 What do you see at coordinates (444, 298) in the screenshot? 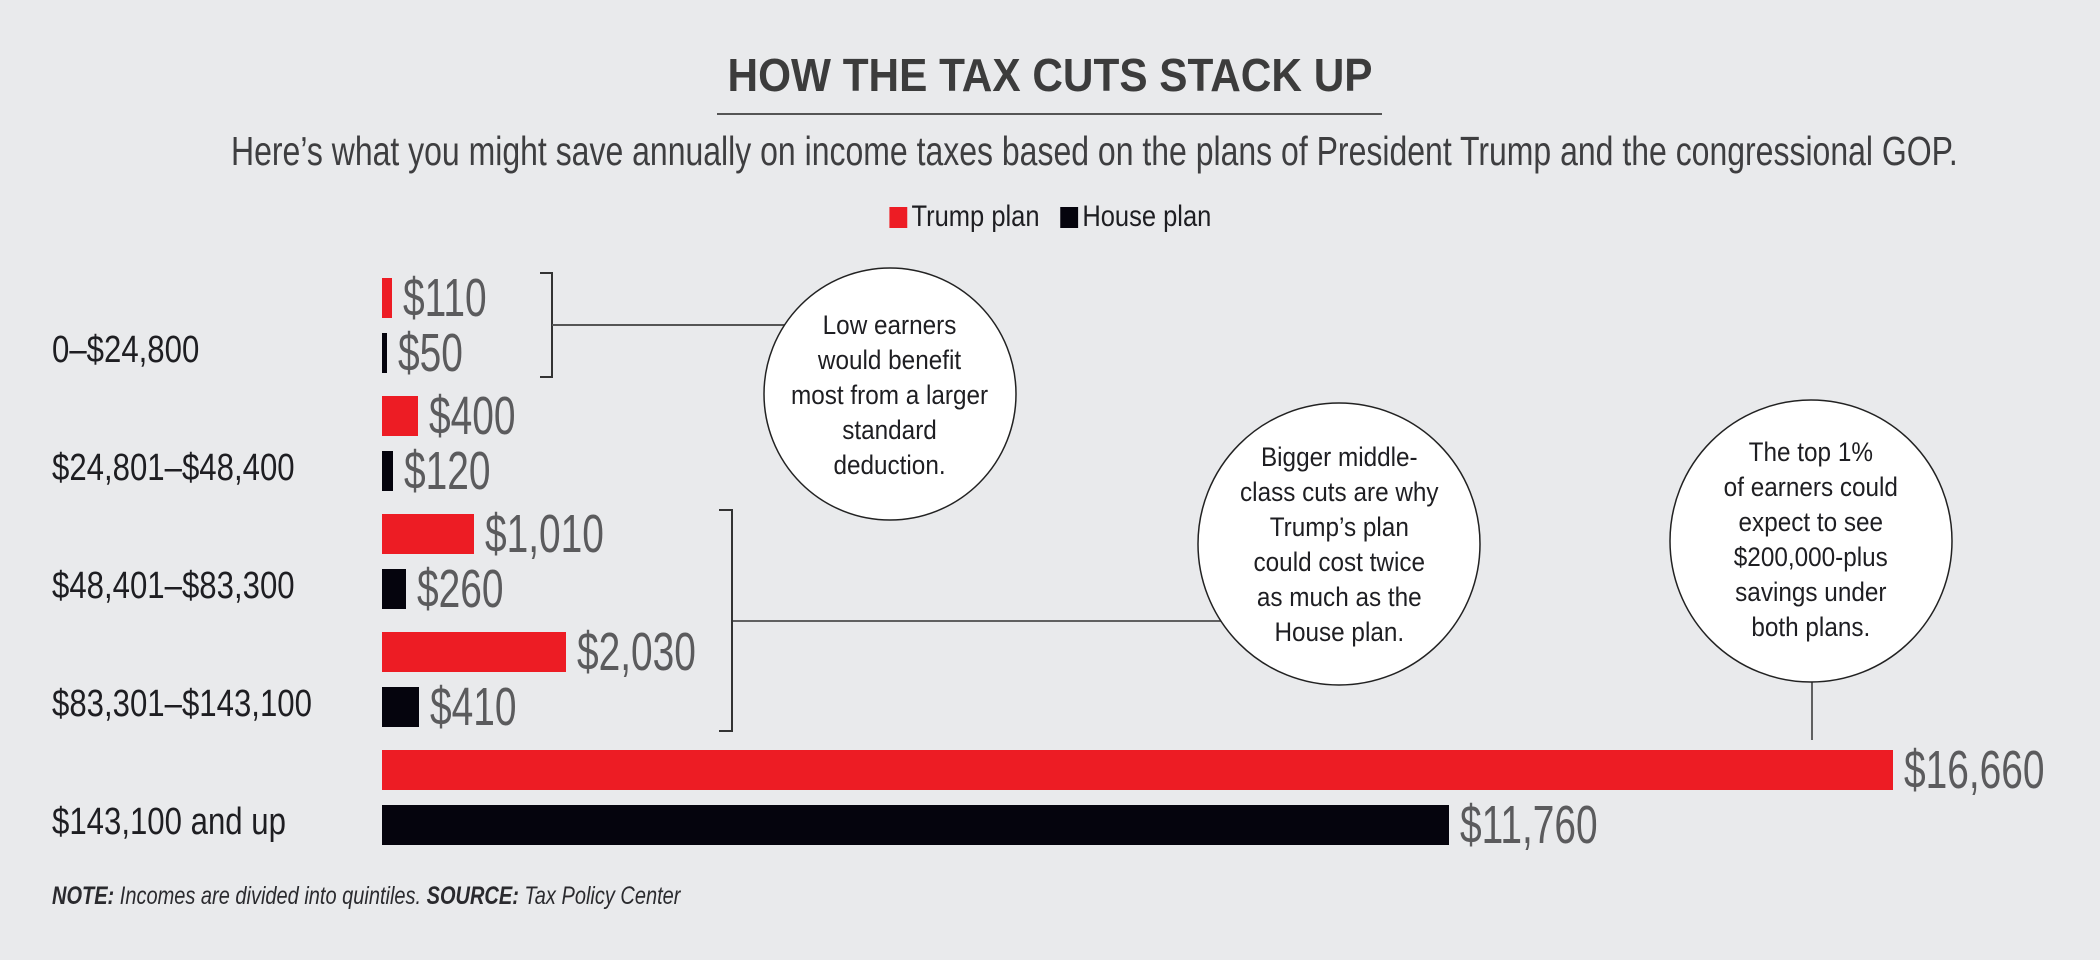
I see `value-label-trump-plan-0: $110` at bounding box center [444, 298].